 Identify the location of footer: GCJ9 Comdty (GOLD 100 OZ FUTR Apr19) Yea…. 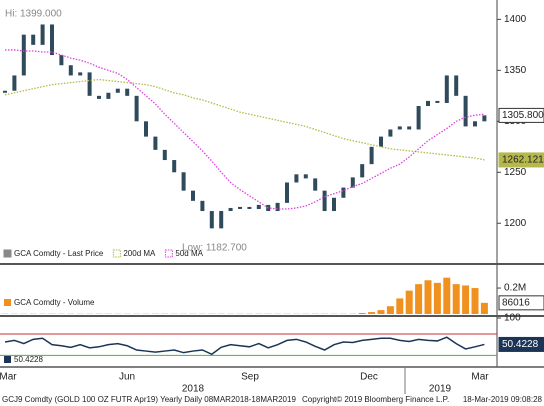
(149, 399).